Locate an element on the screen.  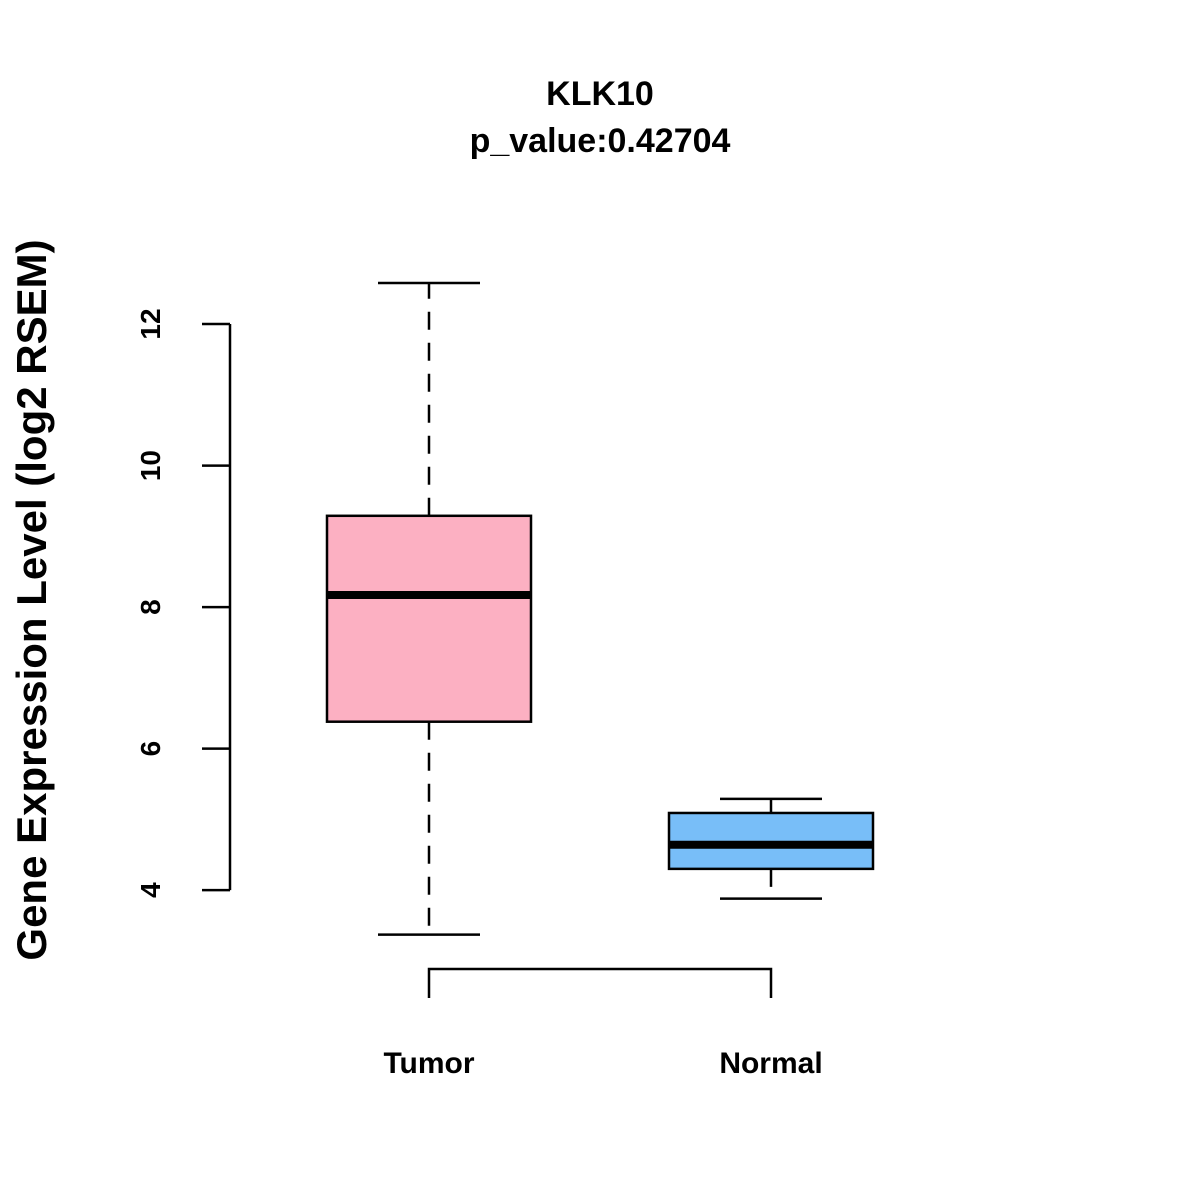
x-category-label: Tumor is located at coordinates (428, 1063).